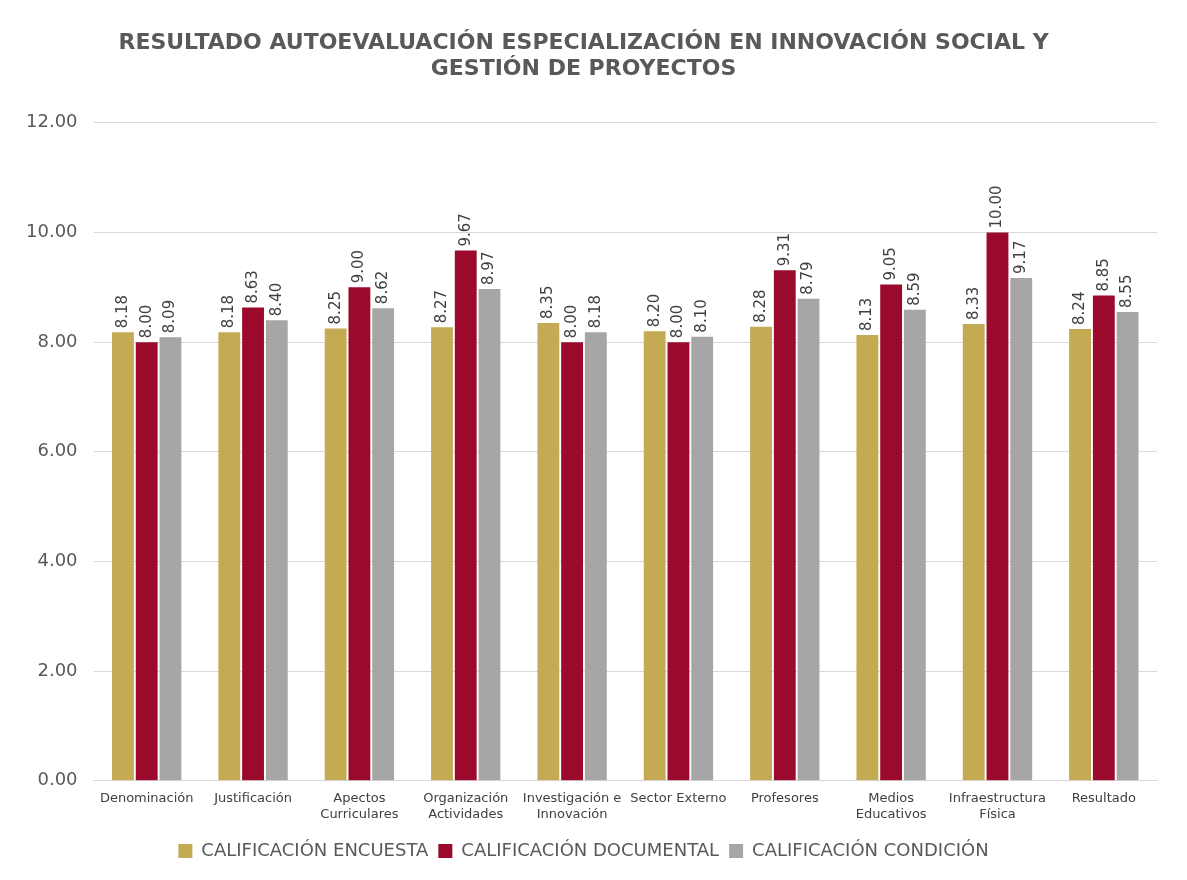  Describe the element at coordinates (382, 287) in the screenshot. I see `data-label: 8.62` at that location.